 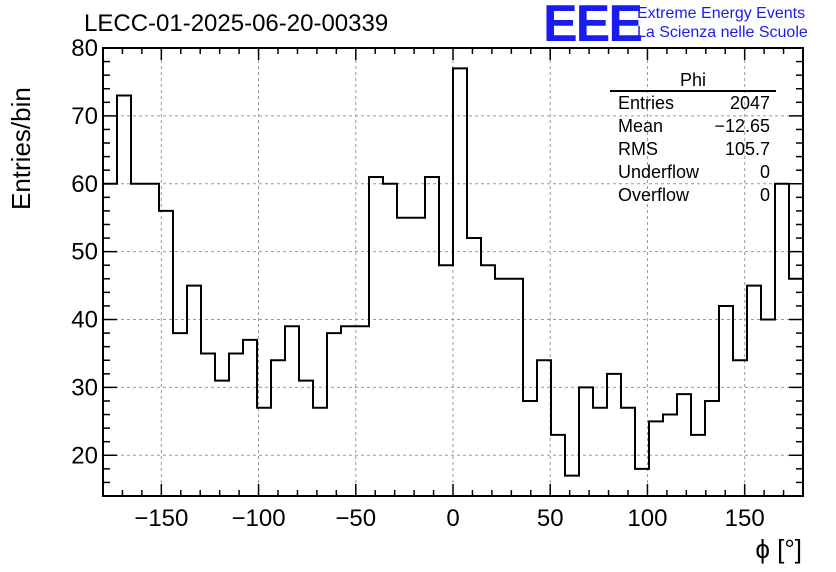 I want to click on x-tick-label: −50, so click(x=355, y=518).